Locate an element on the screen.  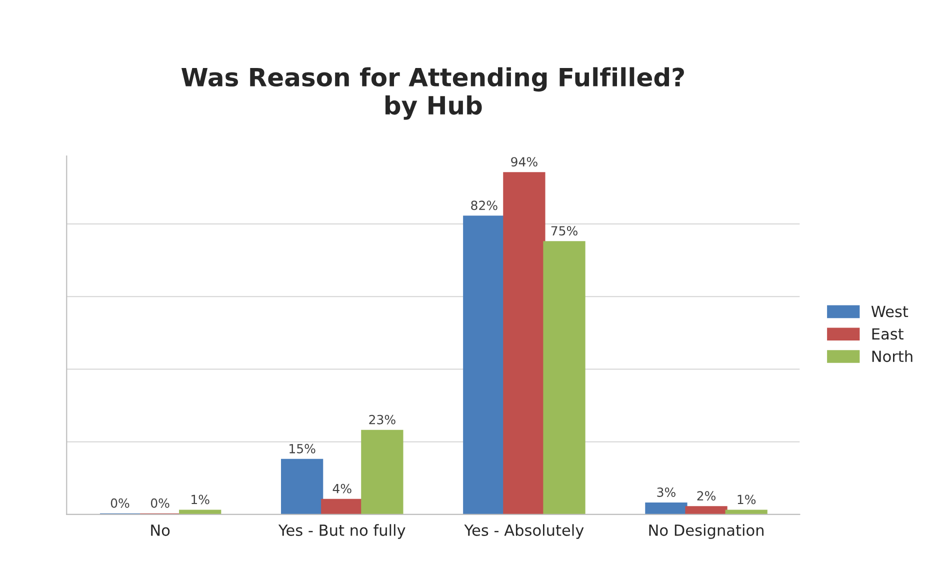
data-label: 82% is located at coordinates (484, 205).